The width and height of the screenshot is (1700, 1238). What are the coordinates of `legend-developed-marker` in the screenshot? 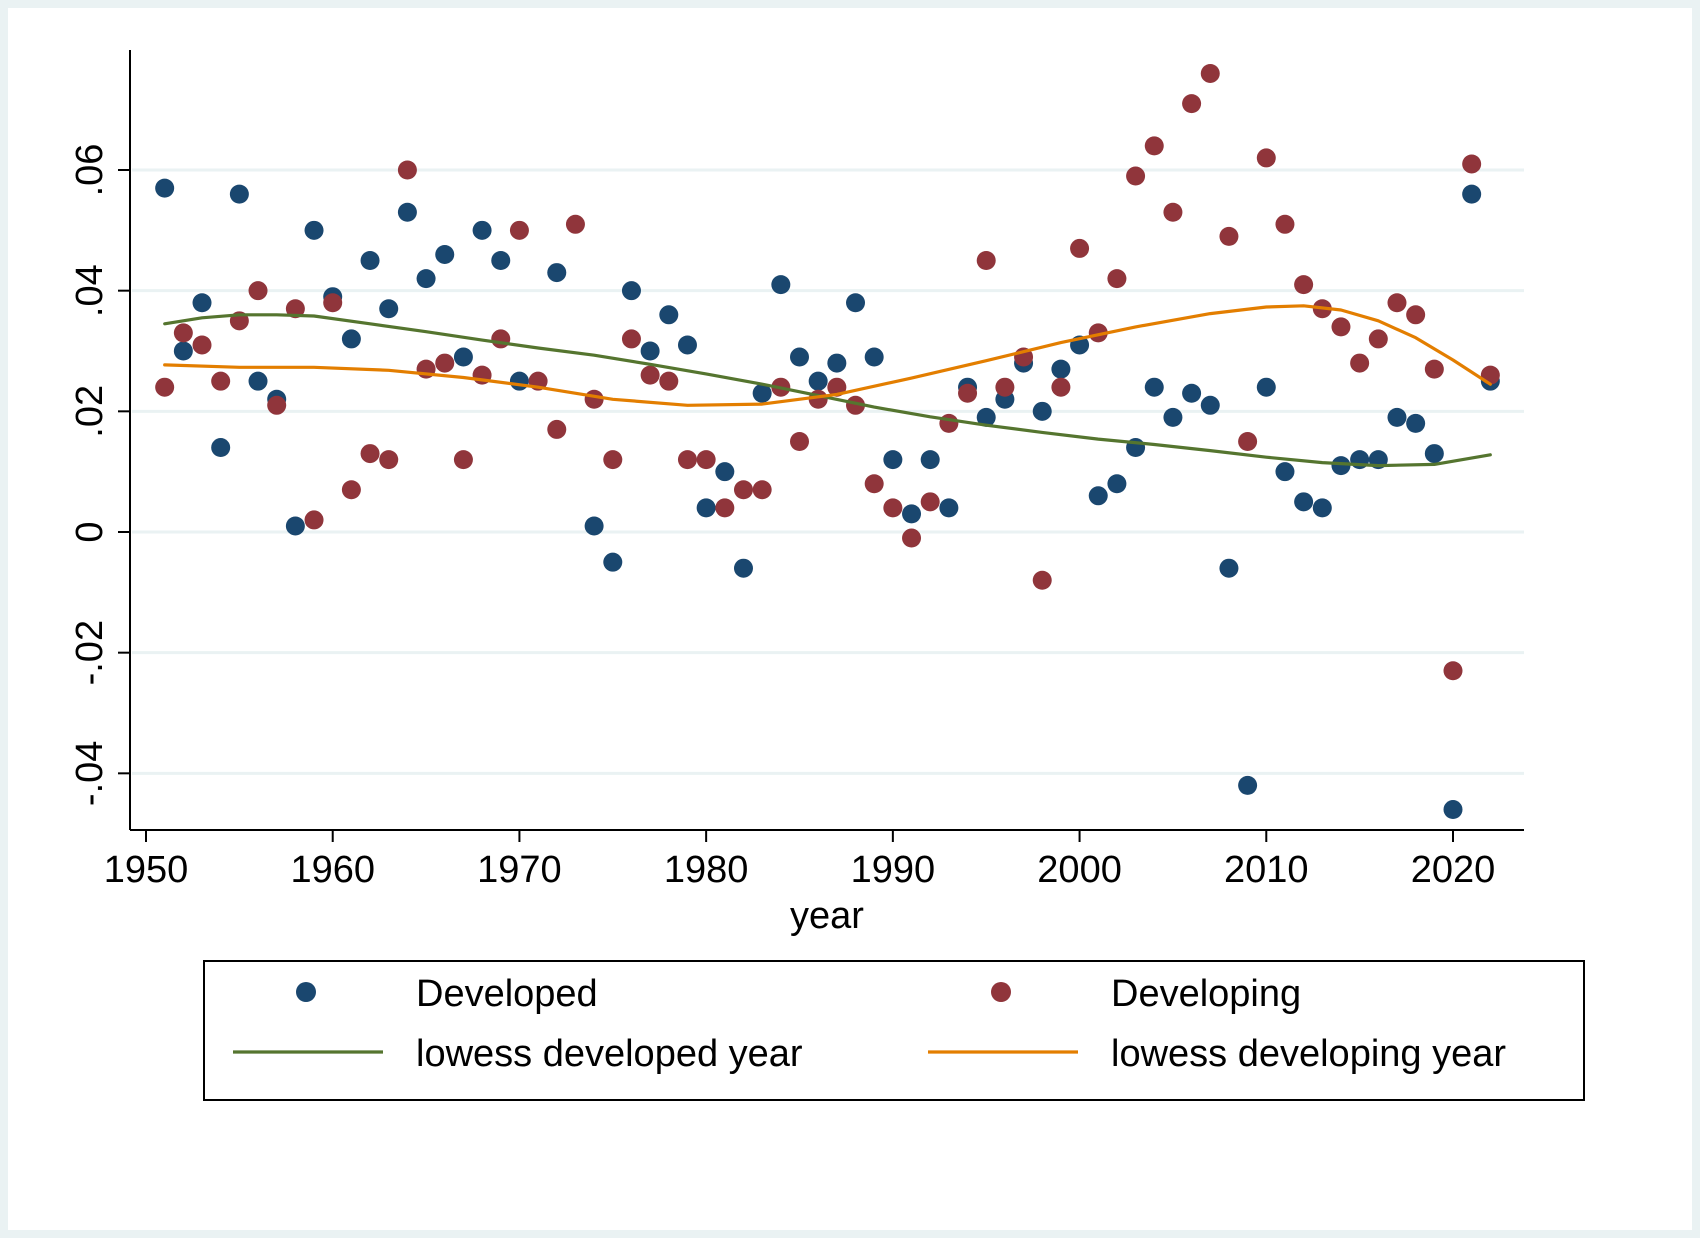 It's located at (306, 992).